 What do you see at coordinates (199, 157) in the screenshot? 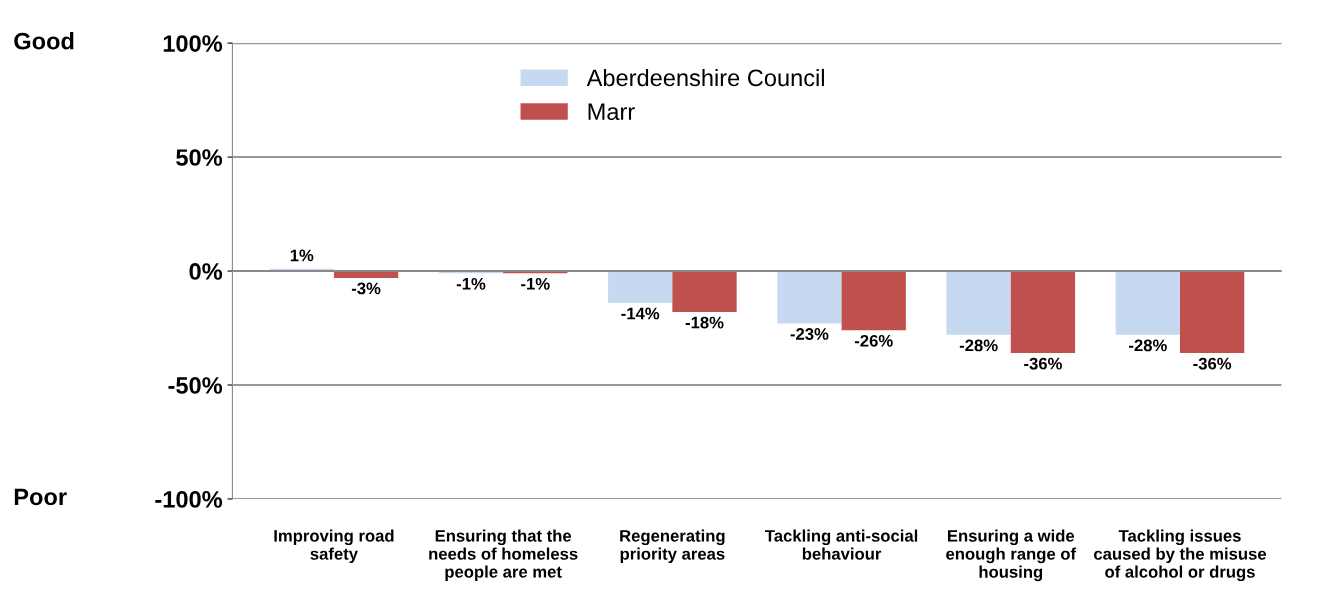
I see `y-tick-label: 50%` at bounding box center [199, 157].